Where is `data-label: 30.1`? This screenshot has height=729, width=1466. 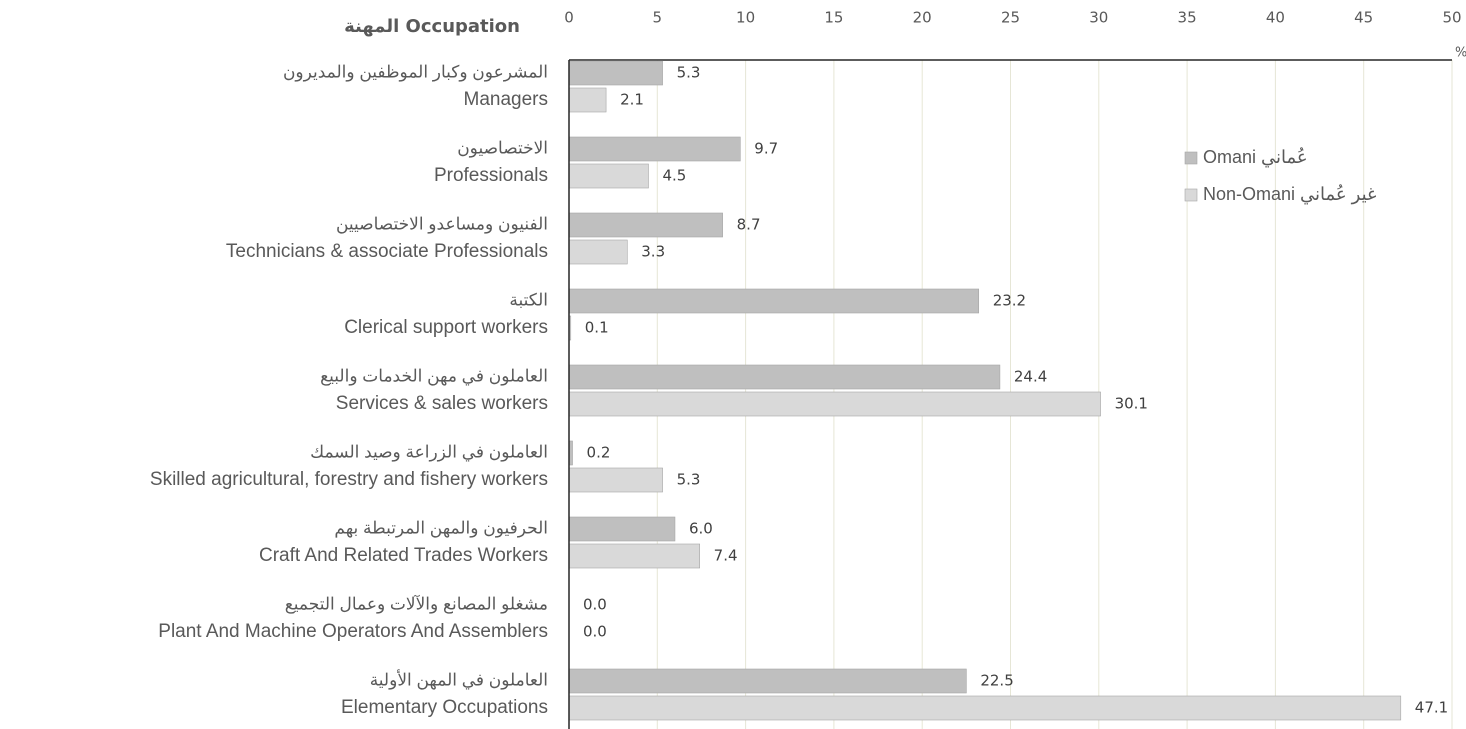 data-label: 30.1 is located at coordinates (1131, 404).